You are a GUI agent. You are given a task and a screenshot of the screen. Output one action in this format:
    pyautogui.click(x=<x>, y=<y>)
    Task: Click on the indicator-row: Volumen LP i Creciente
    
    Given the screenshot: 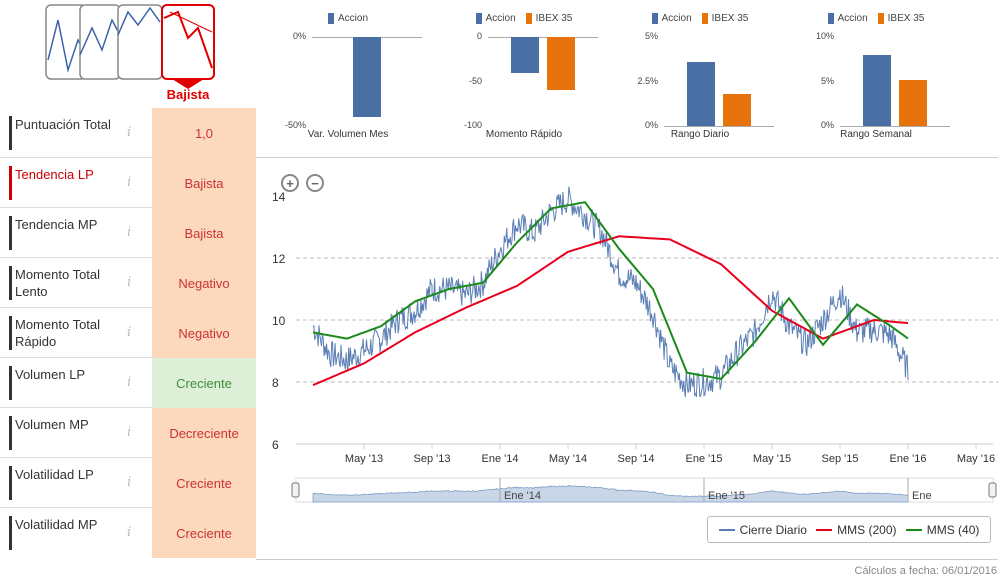 What is the action you would take?
    pyautogui.click(x=128, y=383)
    